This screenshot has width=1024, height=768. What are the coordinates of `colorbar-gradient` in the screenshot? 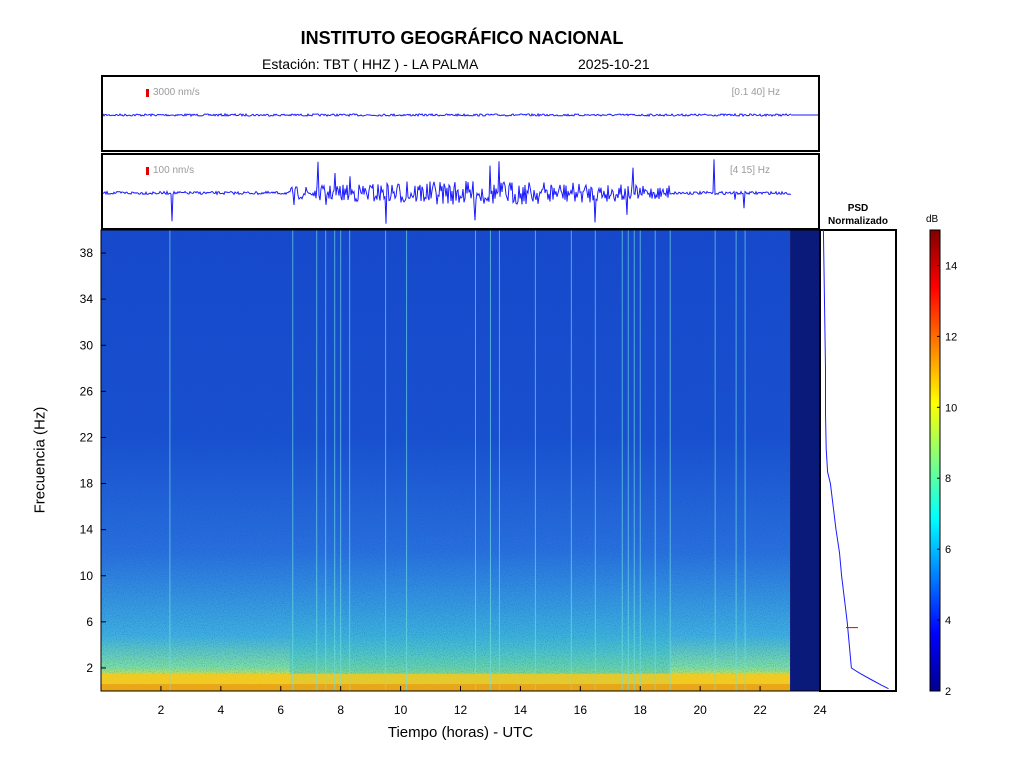 It's located at (935, 460).